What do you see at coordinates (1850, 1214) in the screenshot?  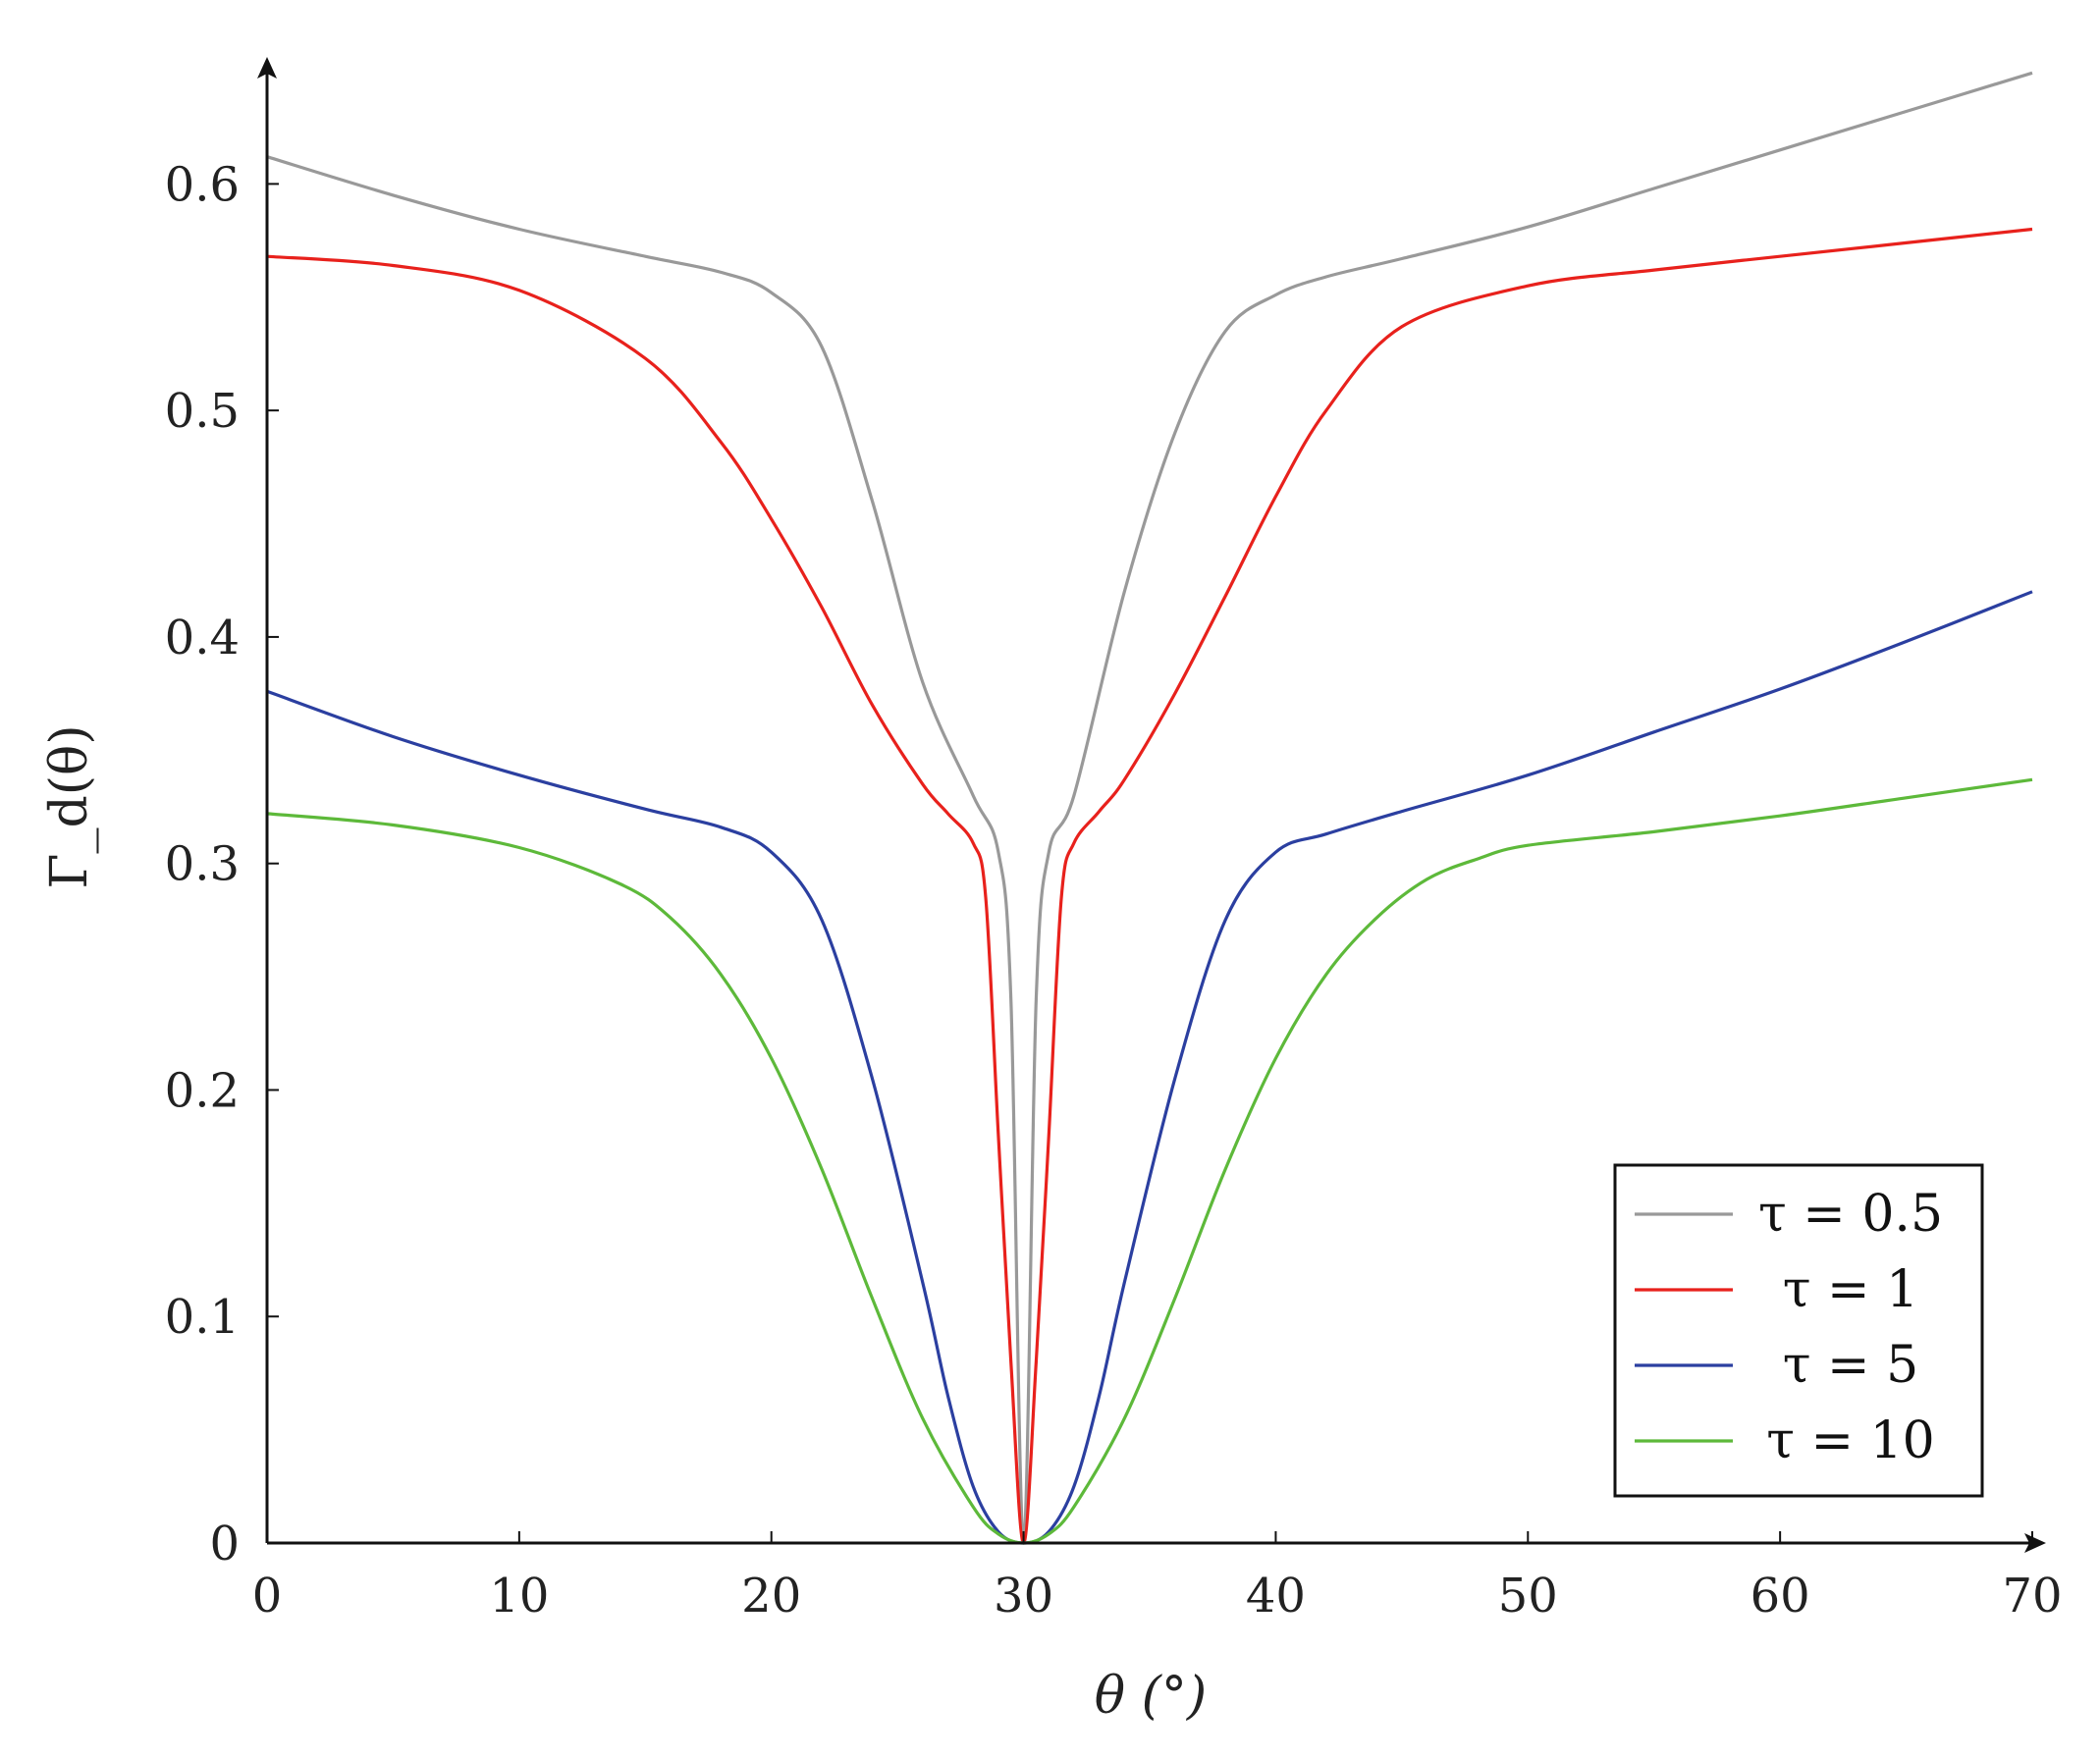 I see `legend-label-0: τ = 0.5` at bounding box center [1850, 1214].